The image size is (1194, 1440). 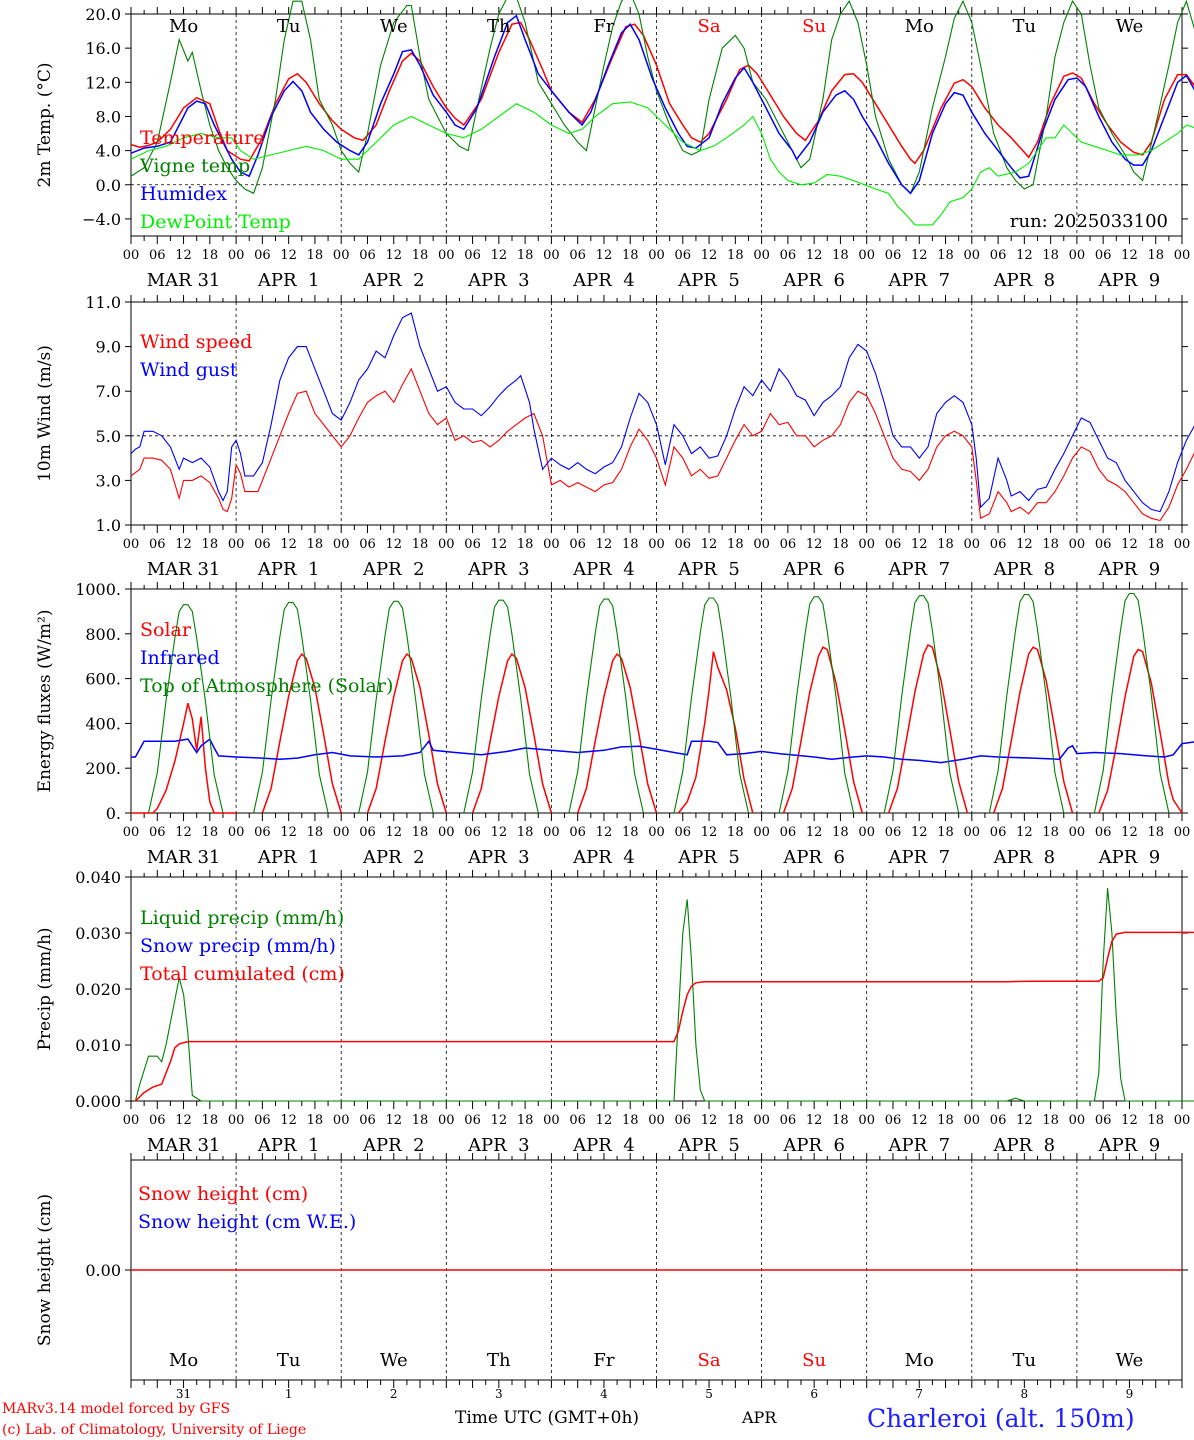 I want to click on y-tick-label: −4.0, so click(x=101, y=219).